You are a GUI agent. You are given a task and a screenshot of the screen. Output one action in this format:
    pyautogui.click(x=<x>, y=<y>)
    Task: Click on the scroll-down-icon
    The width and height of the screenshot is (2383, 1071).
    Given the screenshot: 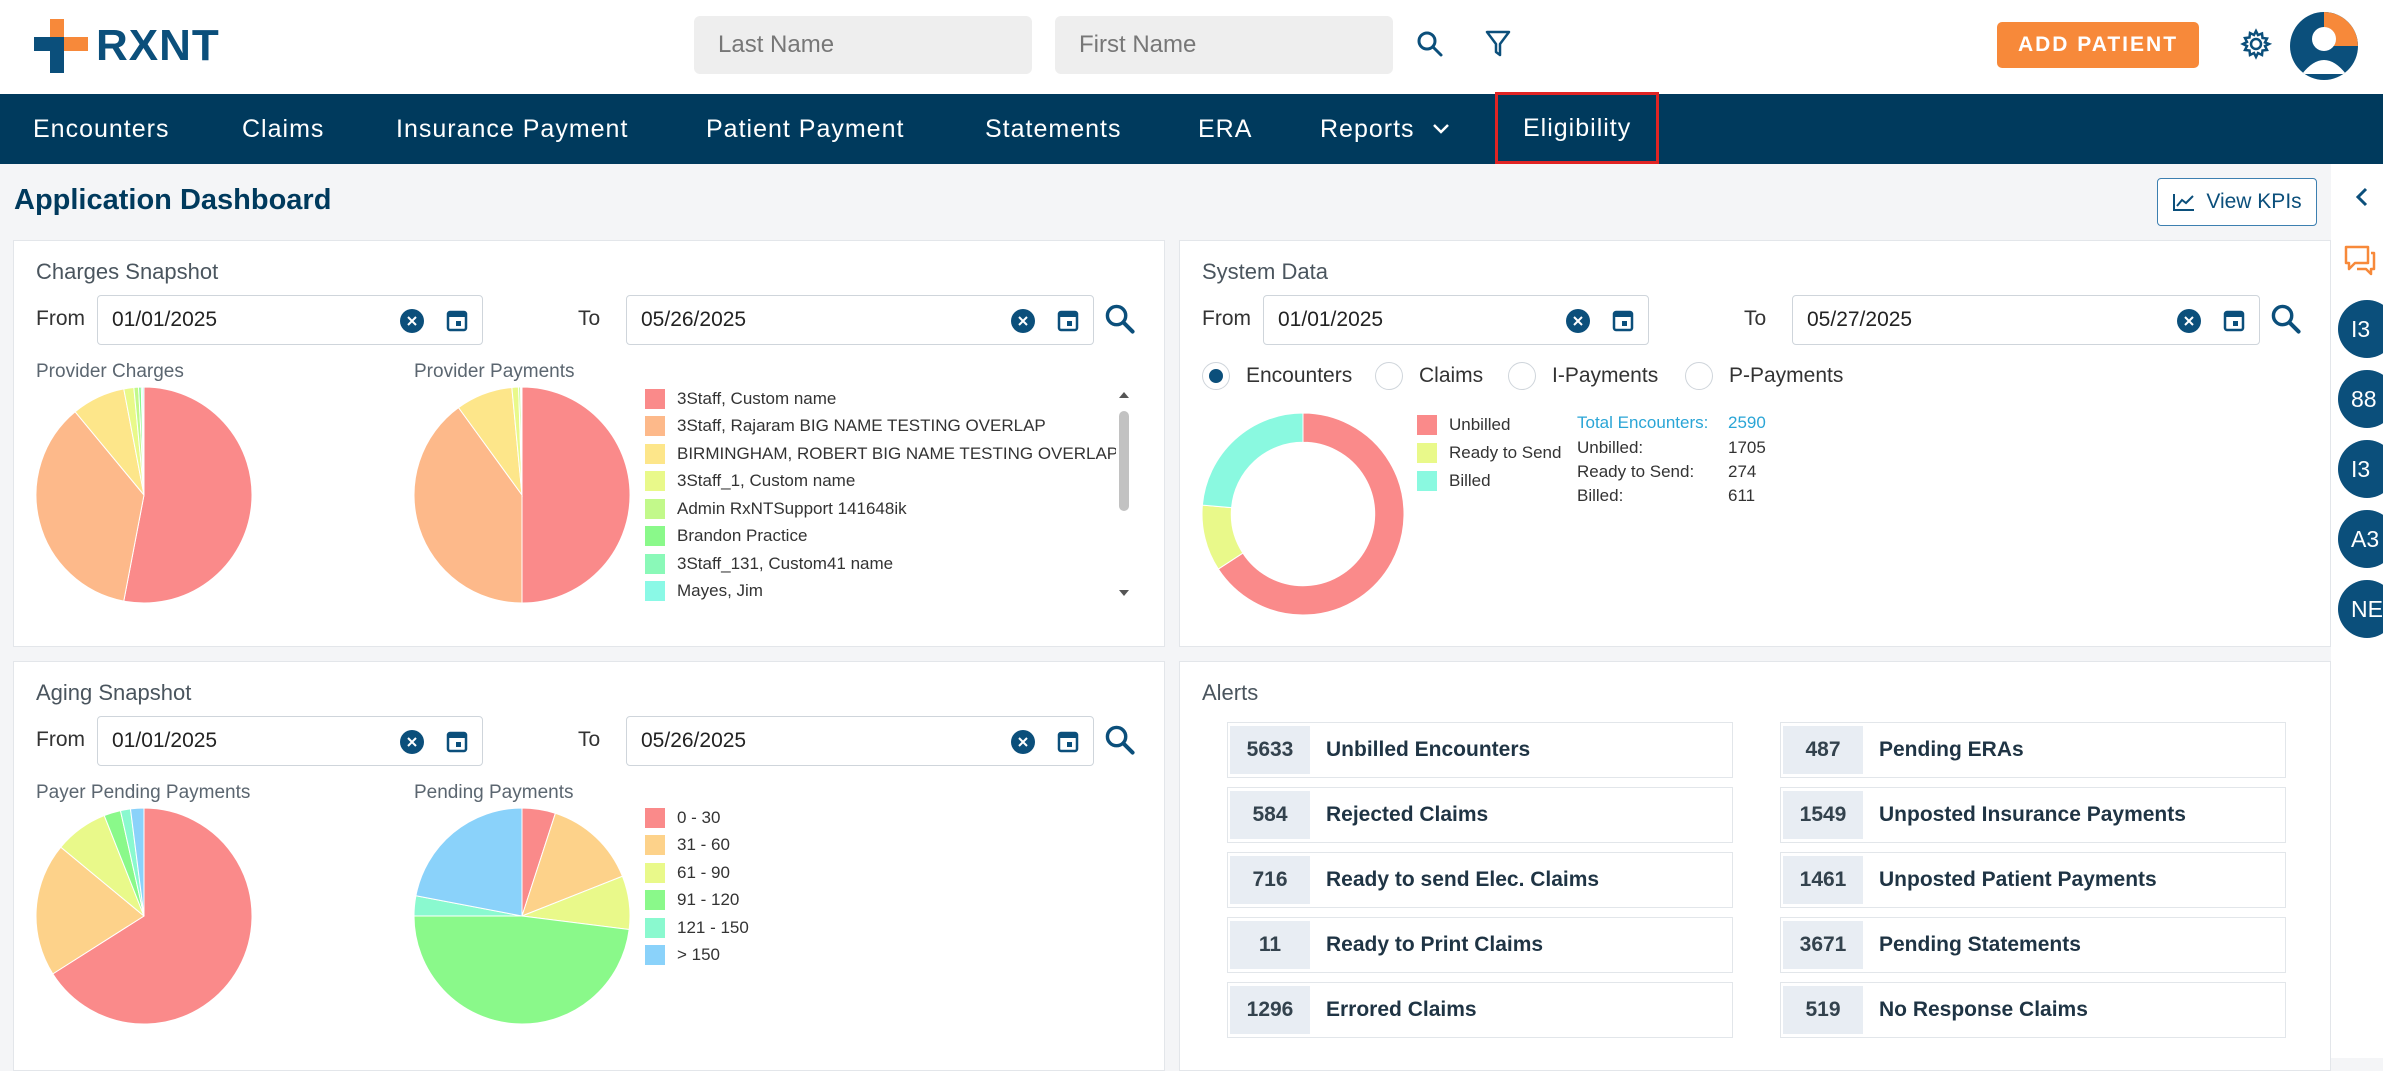 What is the action you would take?
    pyautogui.click(x=1124, y=593)
    